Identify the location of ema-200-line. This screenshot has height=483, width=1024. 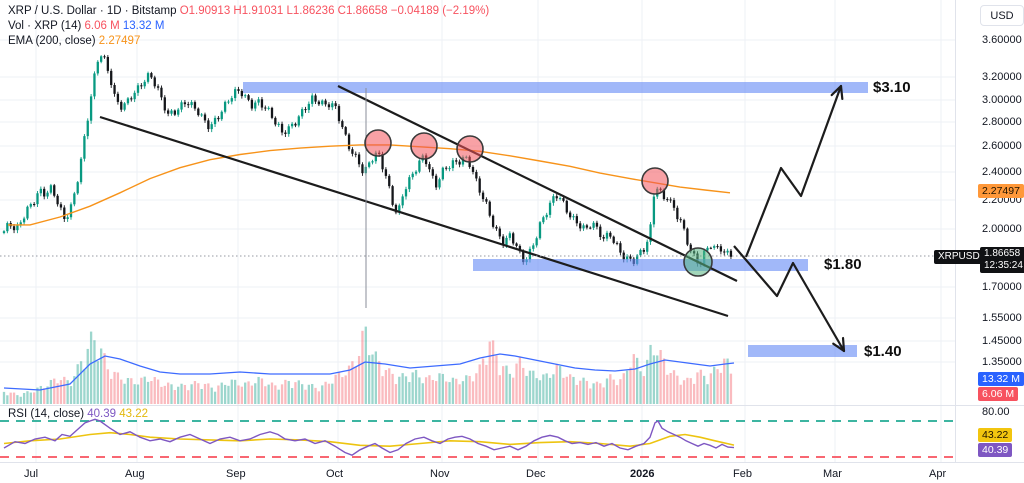
(369, 185).